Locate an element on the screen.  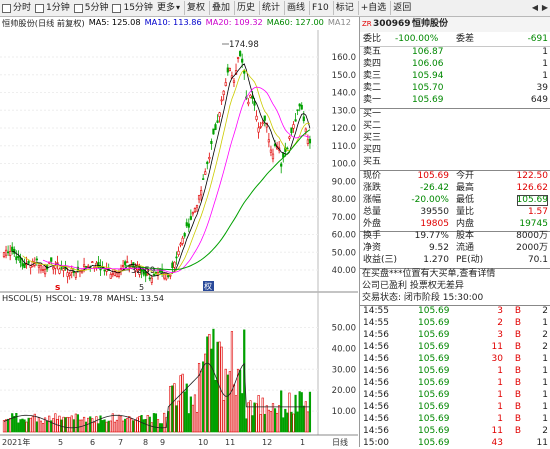
period-1-checkbox is located at coordinates (6, 8).